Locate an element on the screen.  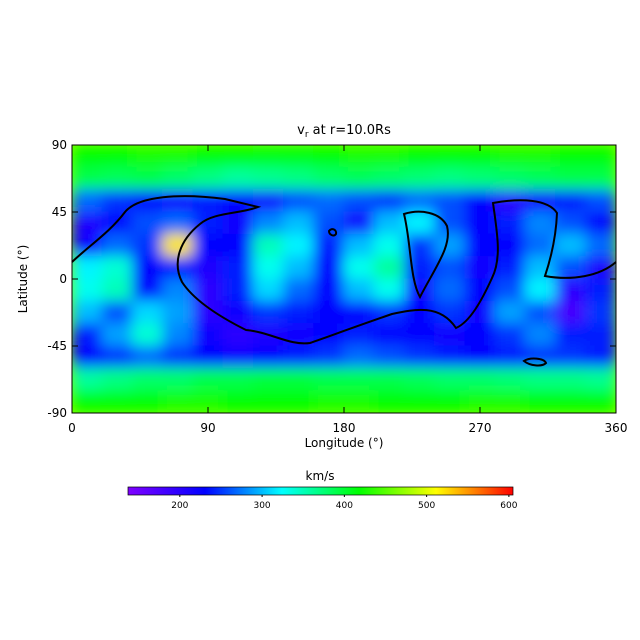
y-axis-label: Latitude (°) is located at coordinates (23, 279).